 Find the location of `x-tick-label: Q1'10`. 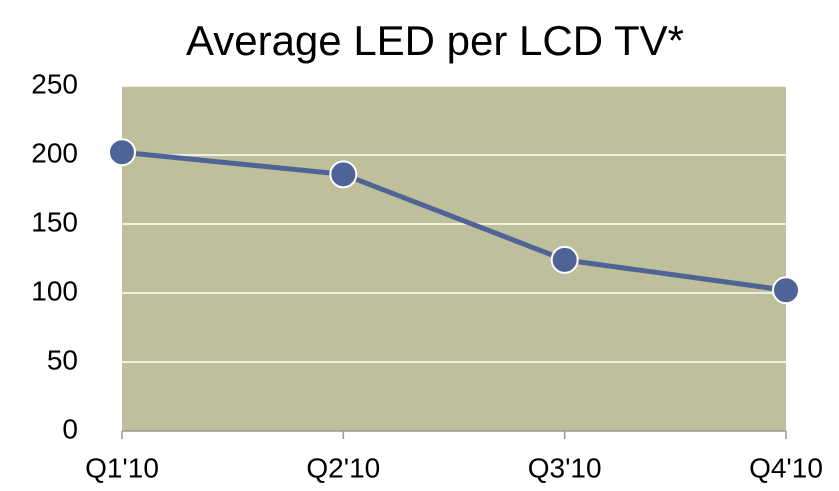

x-tick-label: Q1'10 is located at coordinates (122, 467).